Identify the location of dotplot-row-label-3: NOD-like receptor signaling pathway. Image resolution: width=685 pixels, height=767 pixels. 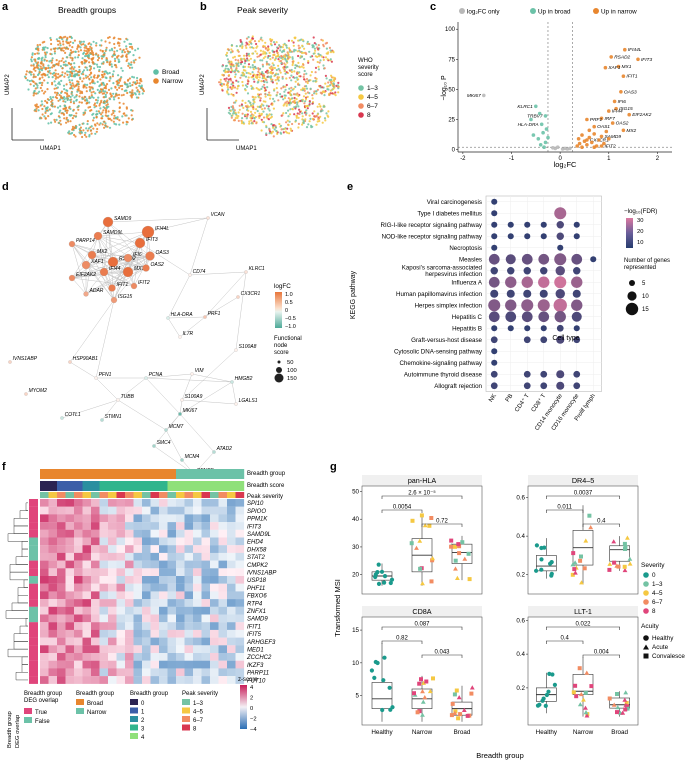
(432, 236).